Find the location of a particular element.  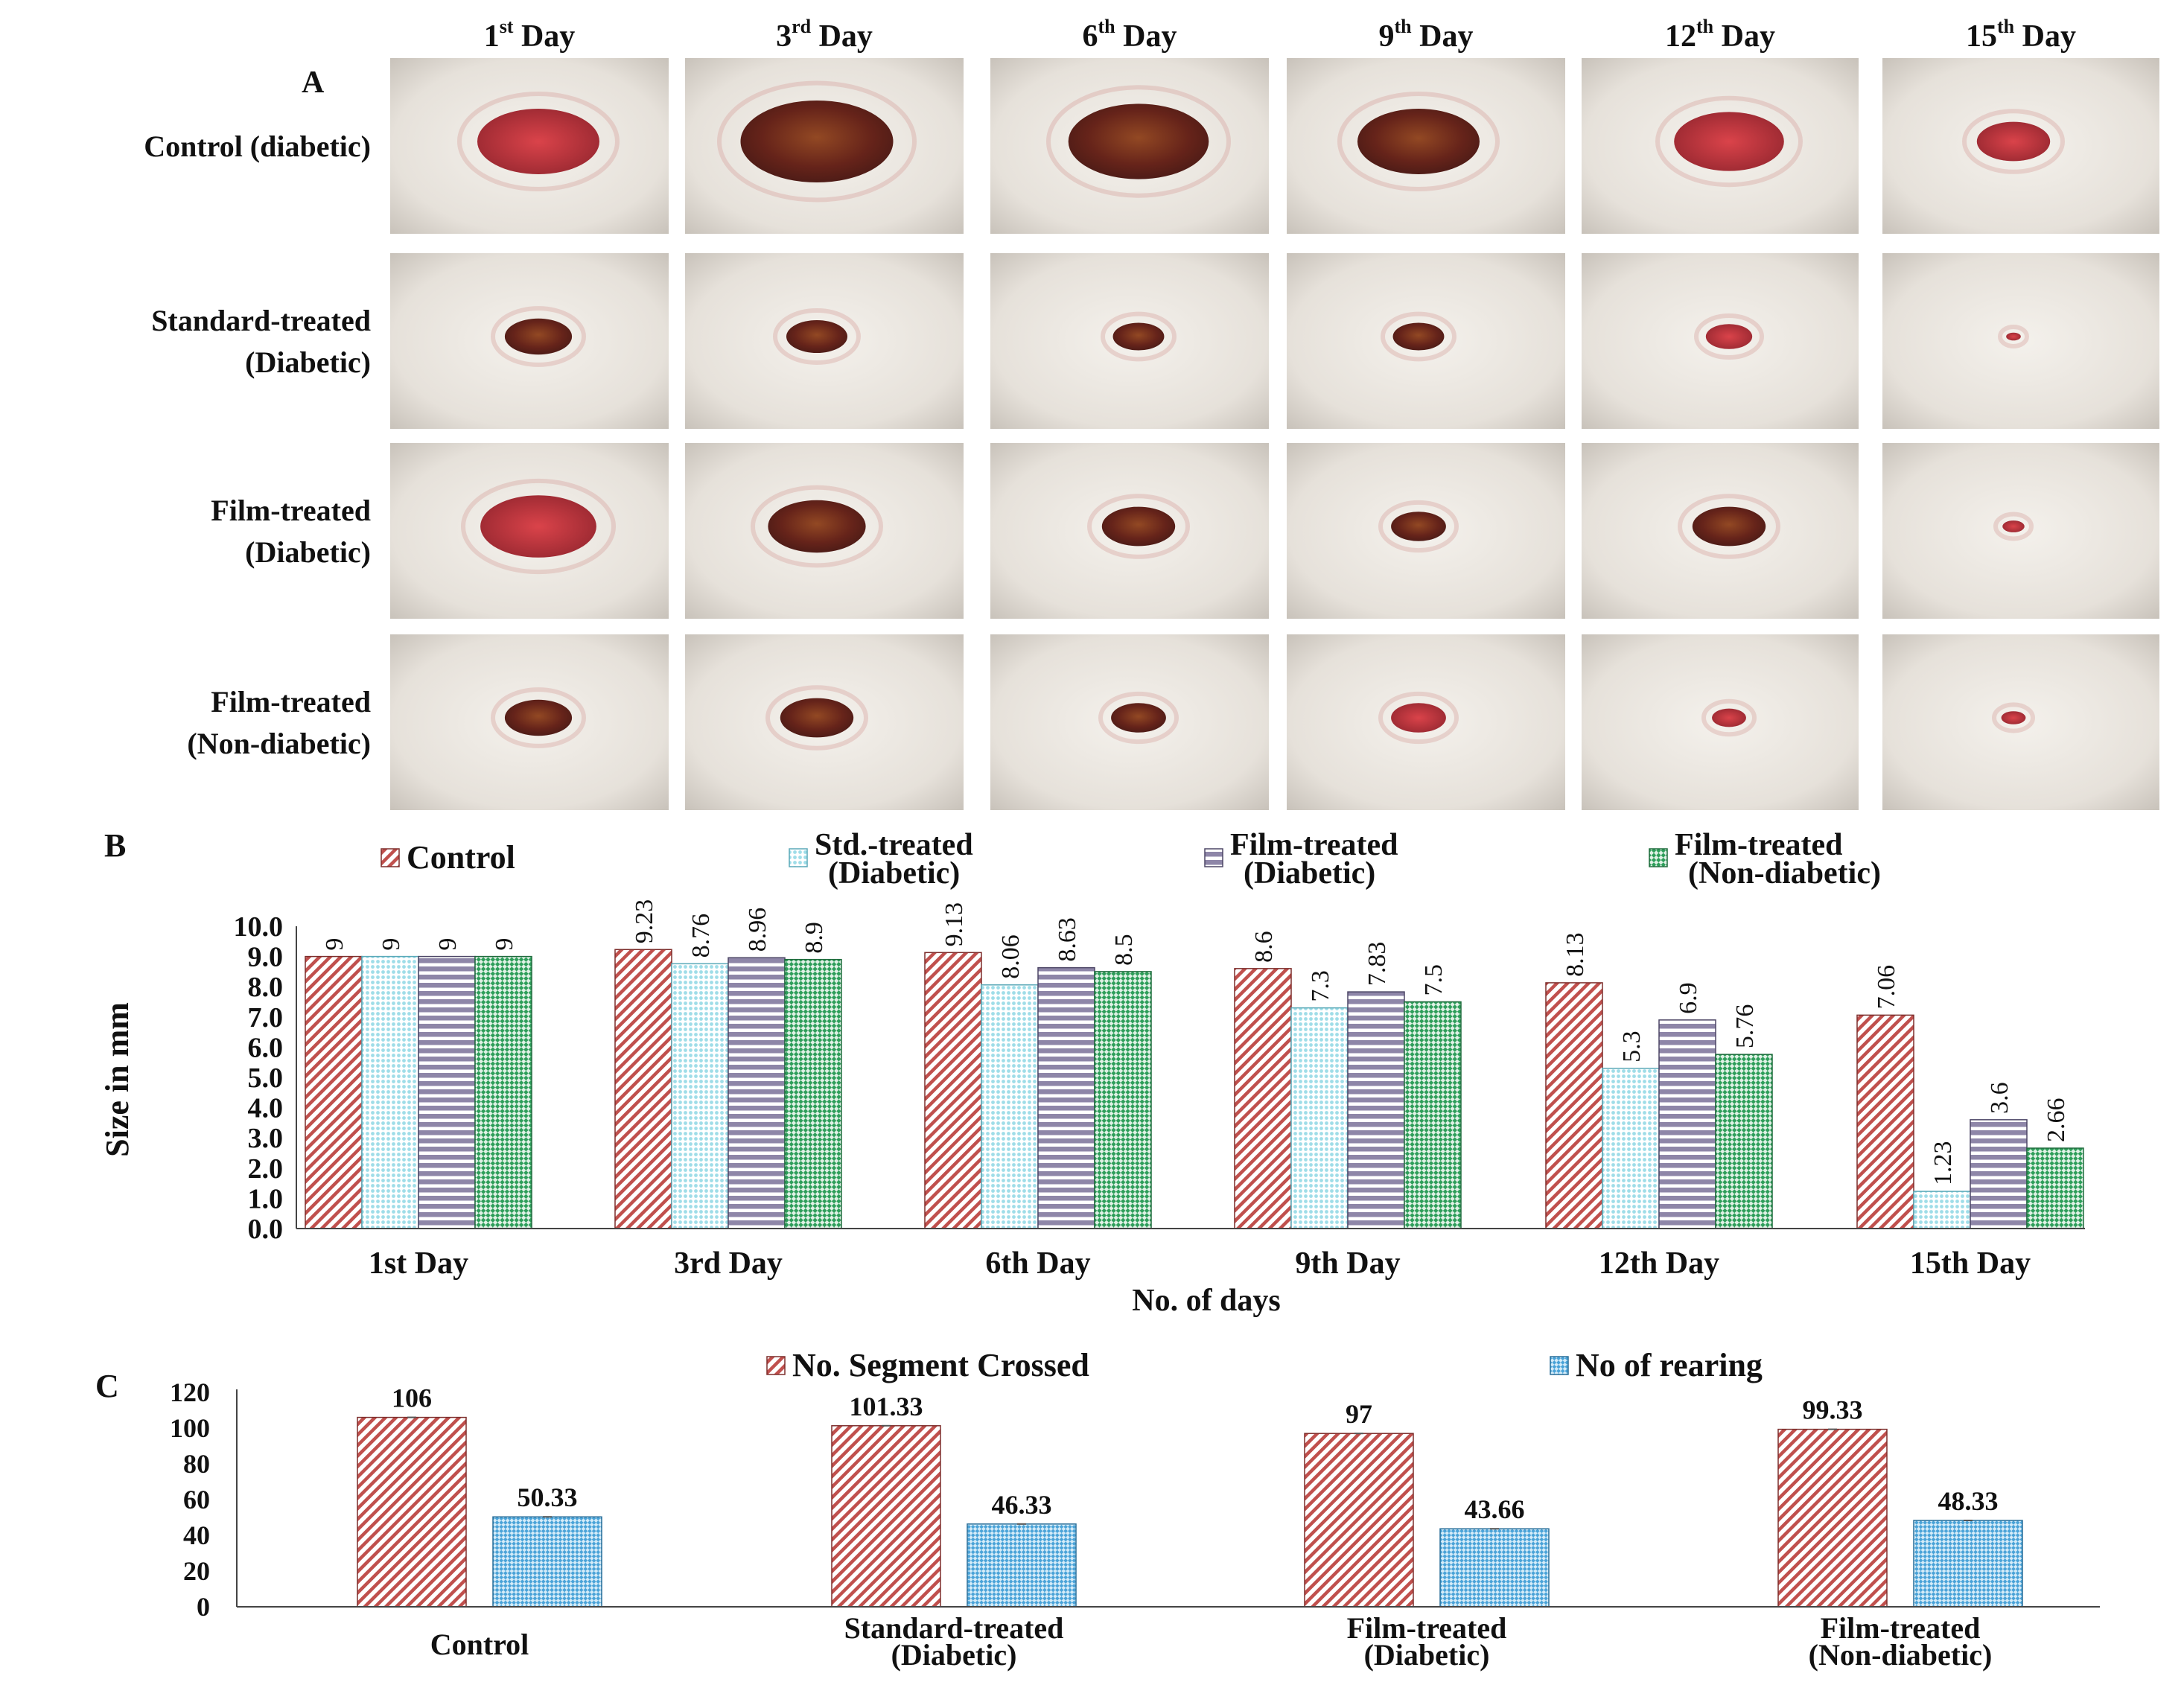

day-header: 3rd Day is located at coordinates (824, 35).